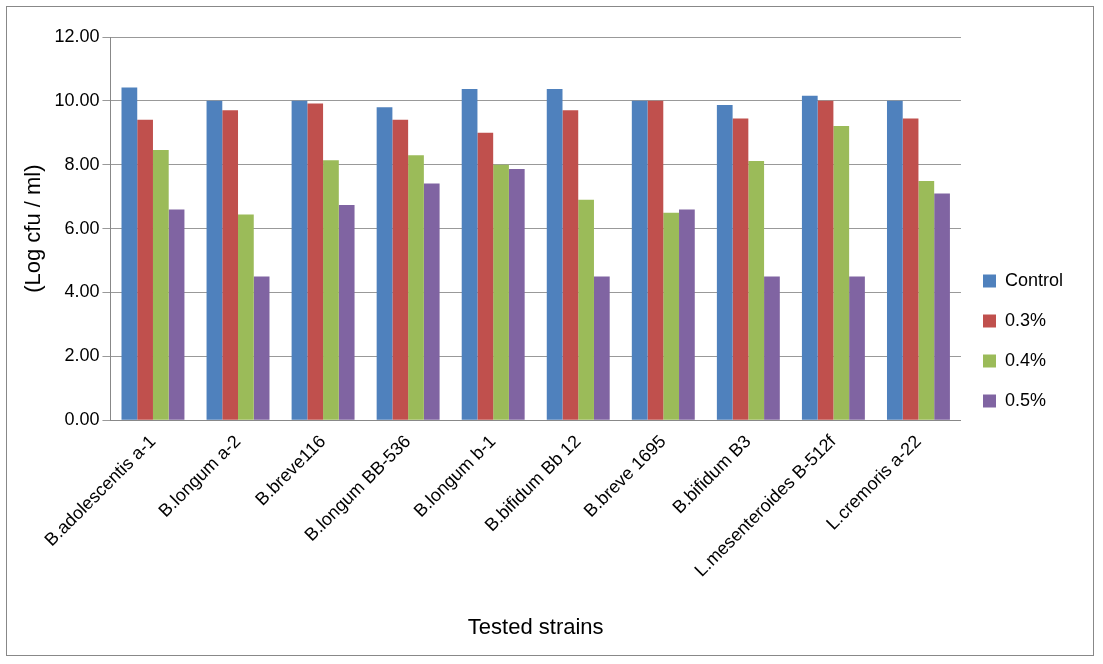 This screenshot has height=664, width=1103. What do you see at coordinates (77, 35) in the screenshot?
I see `y-tick-label: 12.00` at bounding box center [77, 35].